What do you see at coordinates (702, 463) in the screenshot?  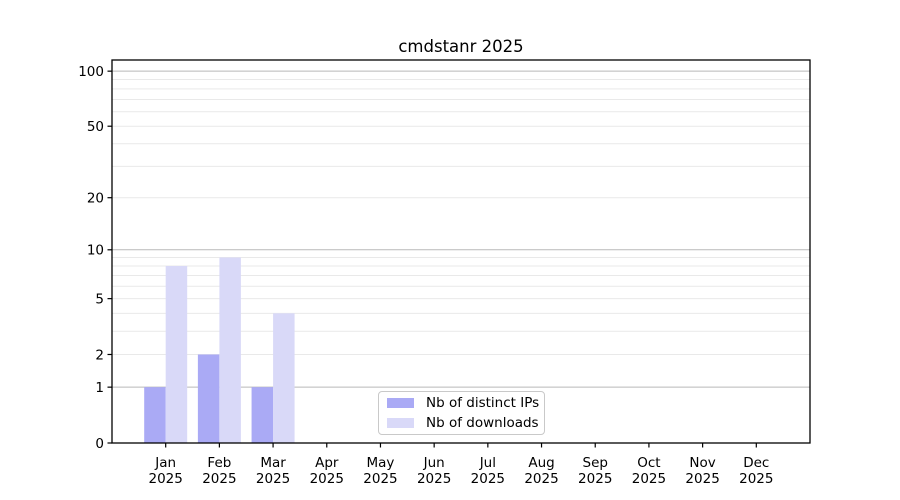 I see `x-tick-label-month: Nov` at bounding box center [702, 463].